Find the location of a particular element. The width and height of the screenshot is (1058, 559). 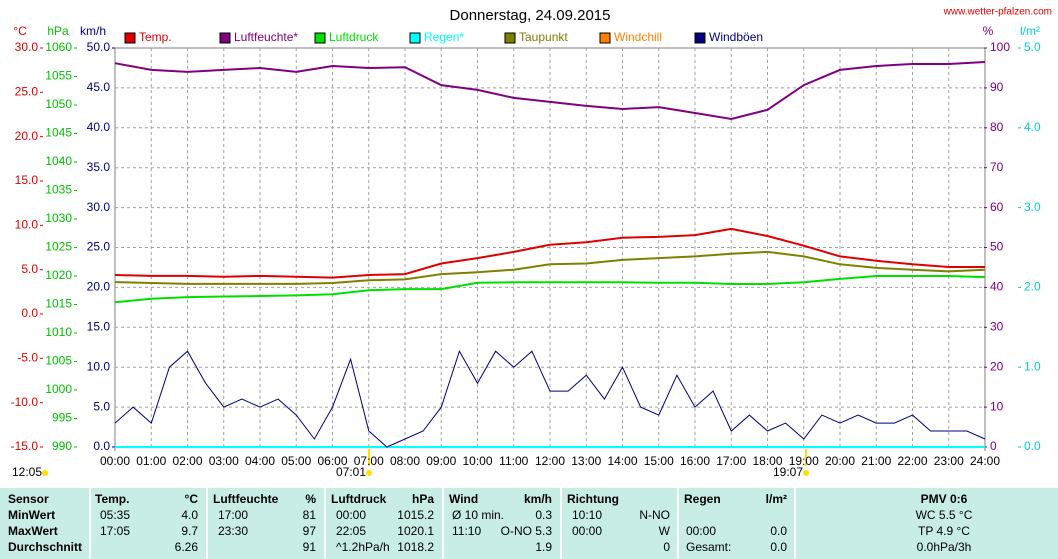

table-cell: O-NO 5.3 is located at coordinates (527, 531).